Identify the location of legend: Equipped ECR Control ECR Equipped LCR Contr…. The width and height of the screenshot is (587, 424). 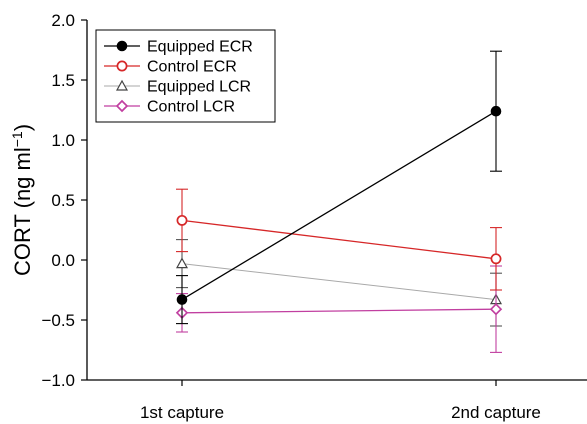
(185, 76).